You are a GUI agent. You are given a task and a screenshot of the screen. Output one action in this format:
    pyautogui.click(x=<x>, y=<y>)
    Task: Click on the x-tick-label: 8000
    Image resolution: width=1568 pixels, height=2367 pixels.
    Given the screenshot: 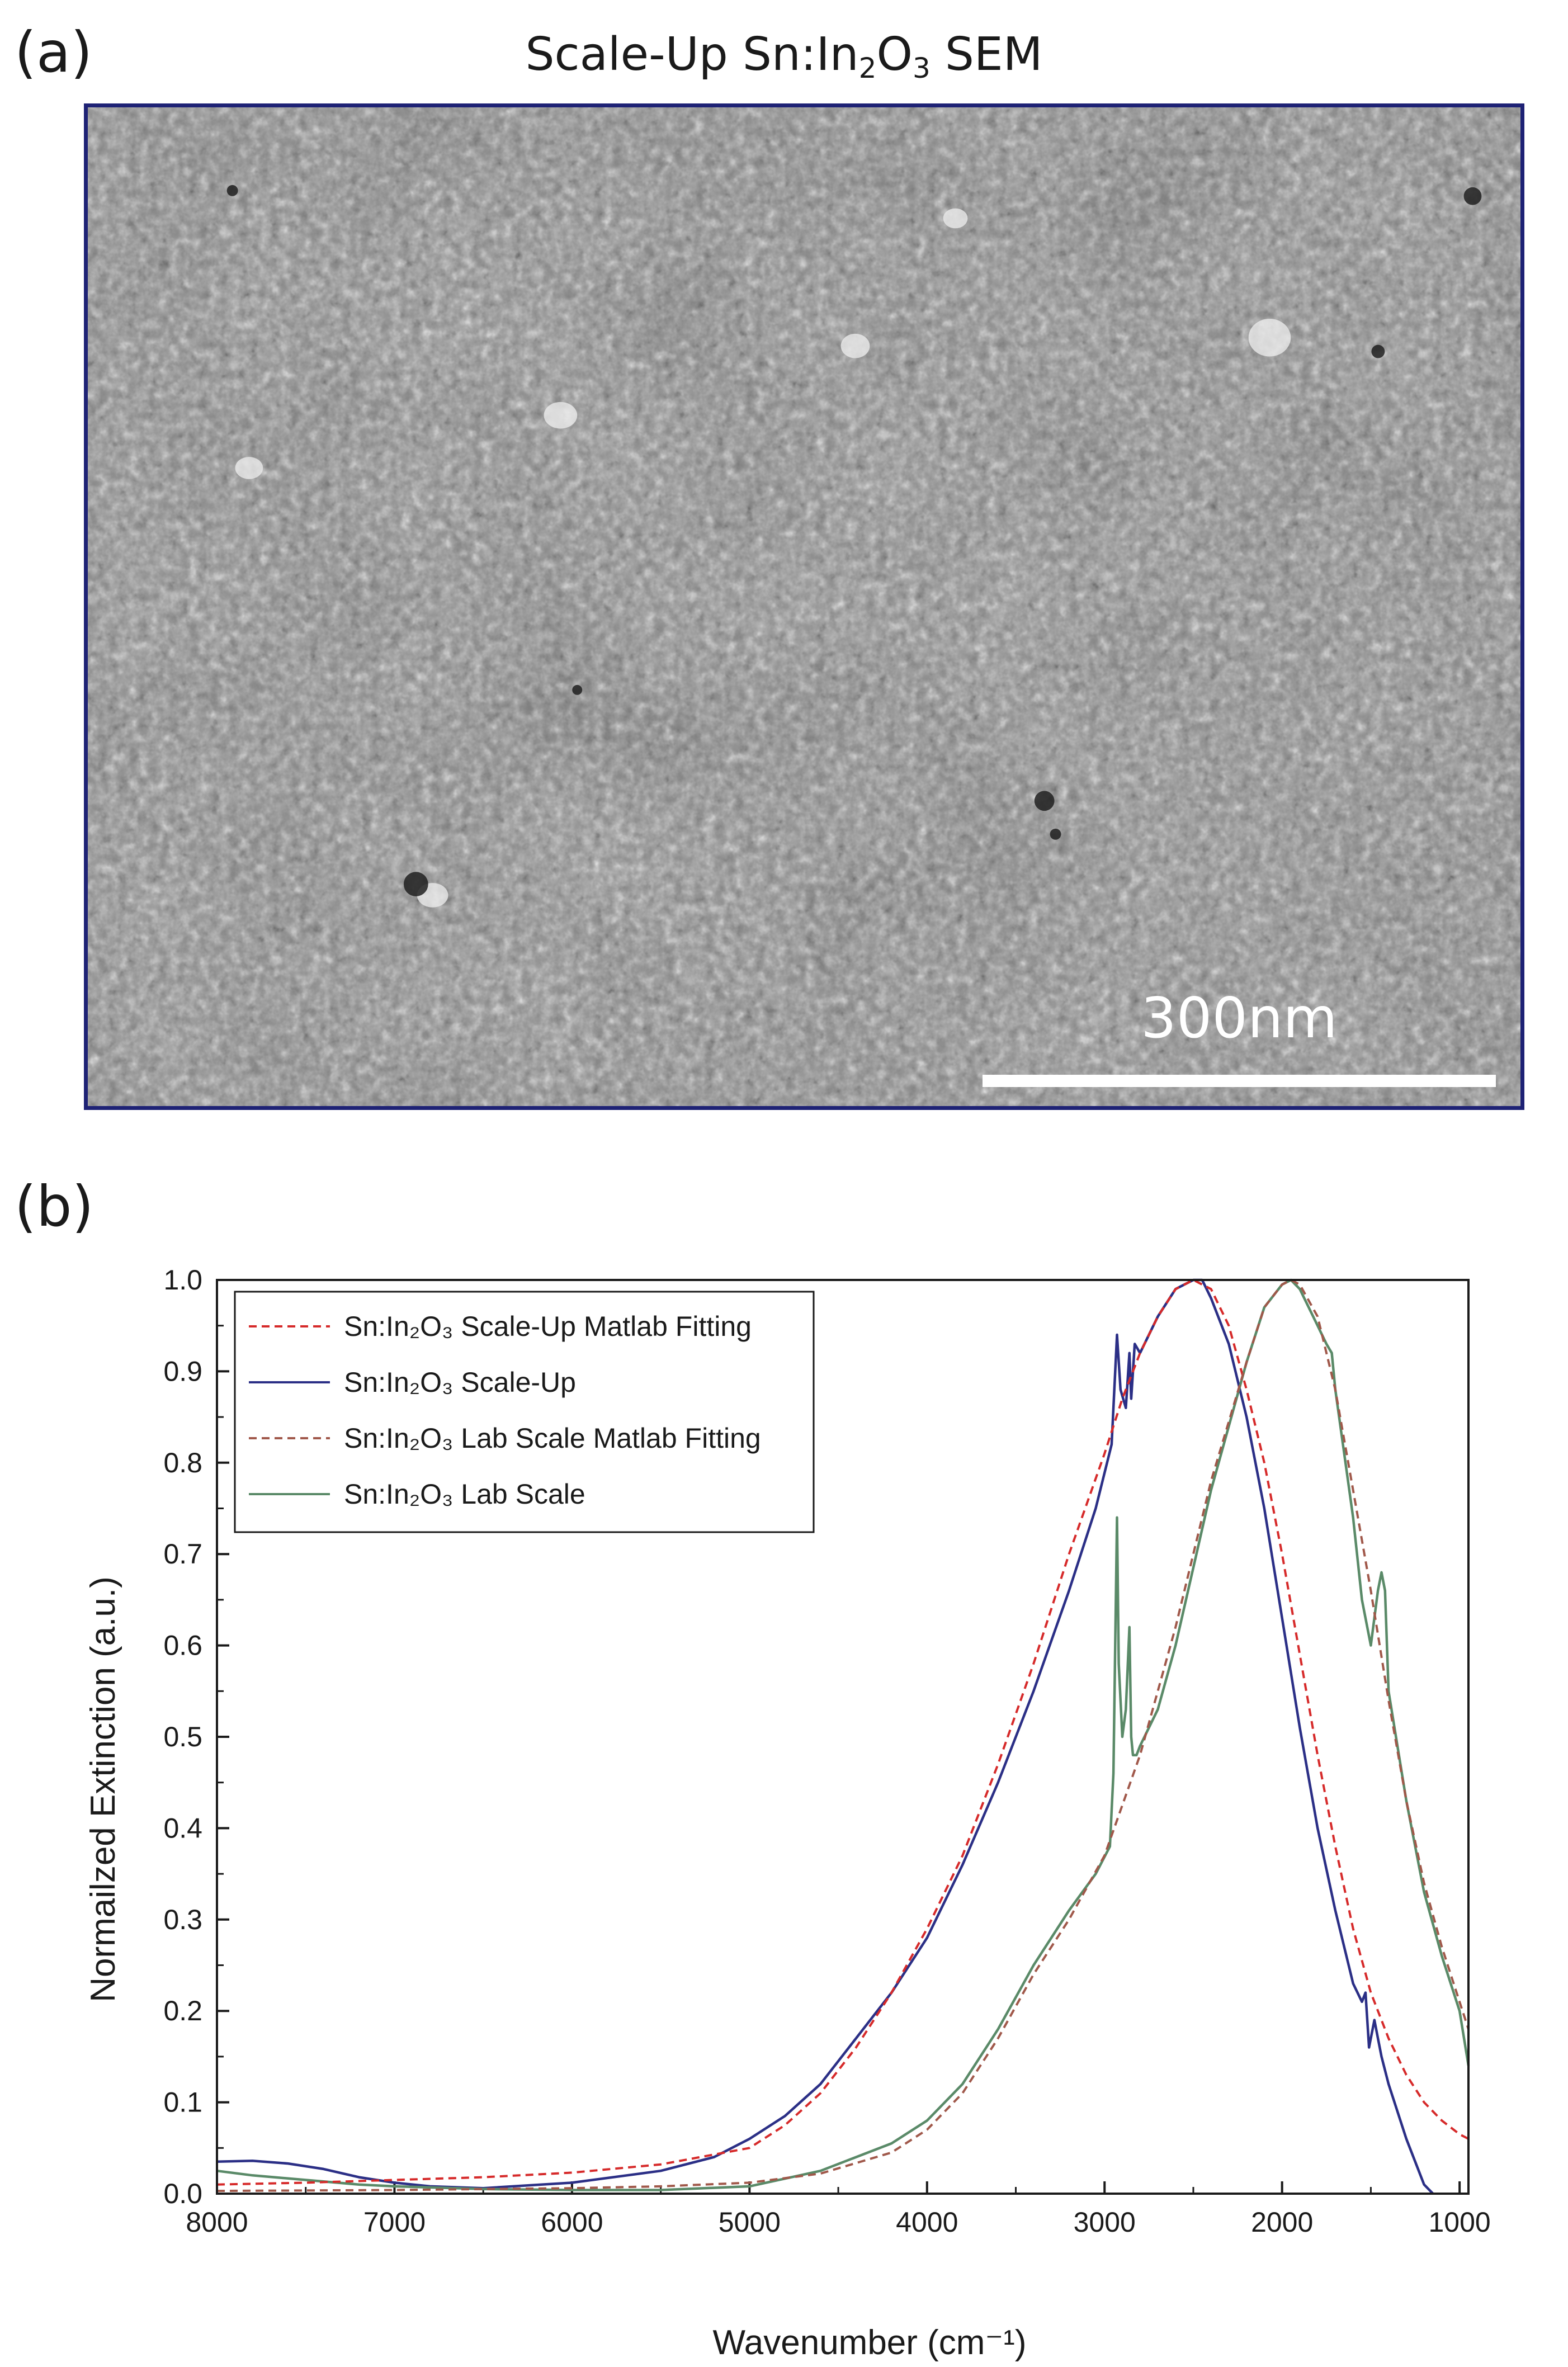 What is the action you would take?
    pyautogui.click(x=217, y=2222)
    